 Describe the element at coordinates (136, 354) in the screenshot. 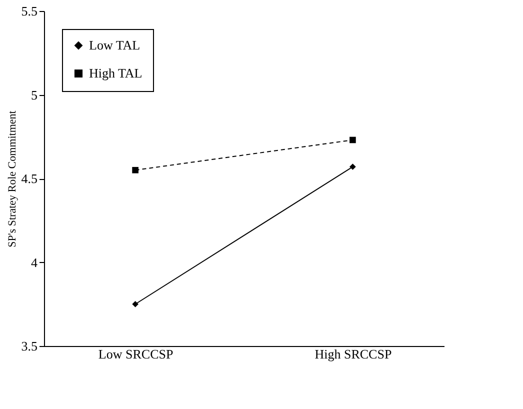

I see `x-tick-label: Low SRCCSP` at that location.